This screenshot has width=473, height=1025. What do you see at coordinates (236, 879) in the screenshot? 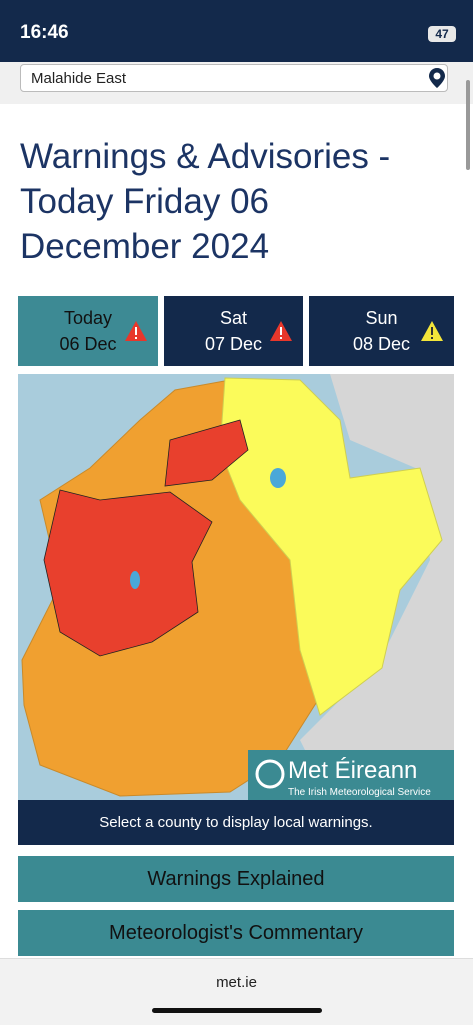
I see `button: Warnings Explained` at bounding box center [236, 879].